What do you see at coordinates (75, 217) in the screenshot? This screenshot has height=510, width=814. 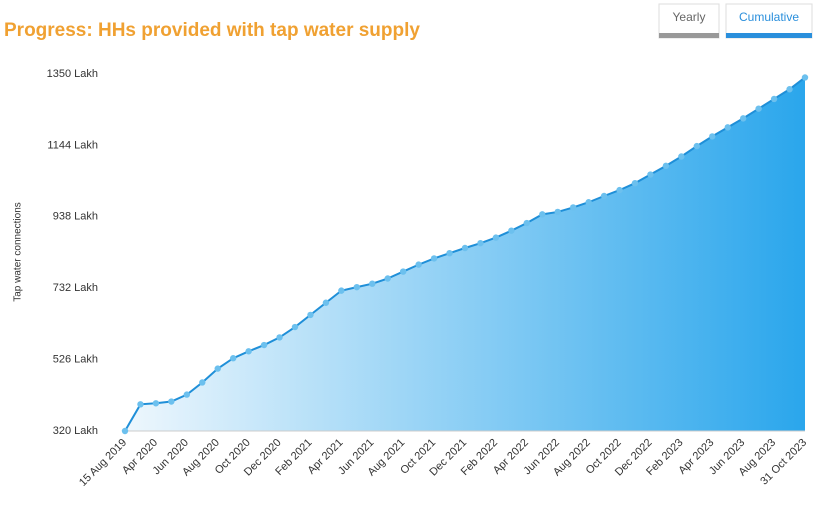 I see `y-tick-label: 938 Lakh` at bounding box center [75, 217].